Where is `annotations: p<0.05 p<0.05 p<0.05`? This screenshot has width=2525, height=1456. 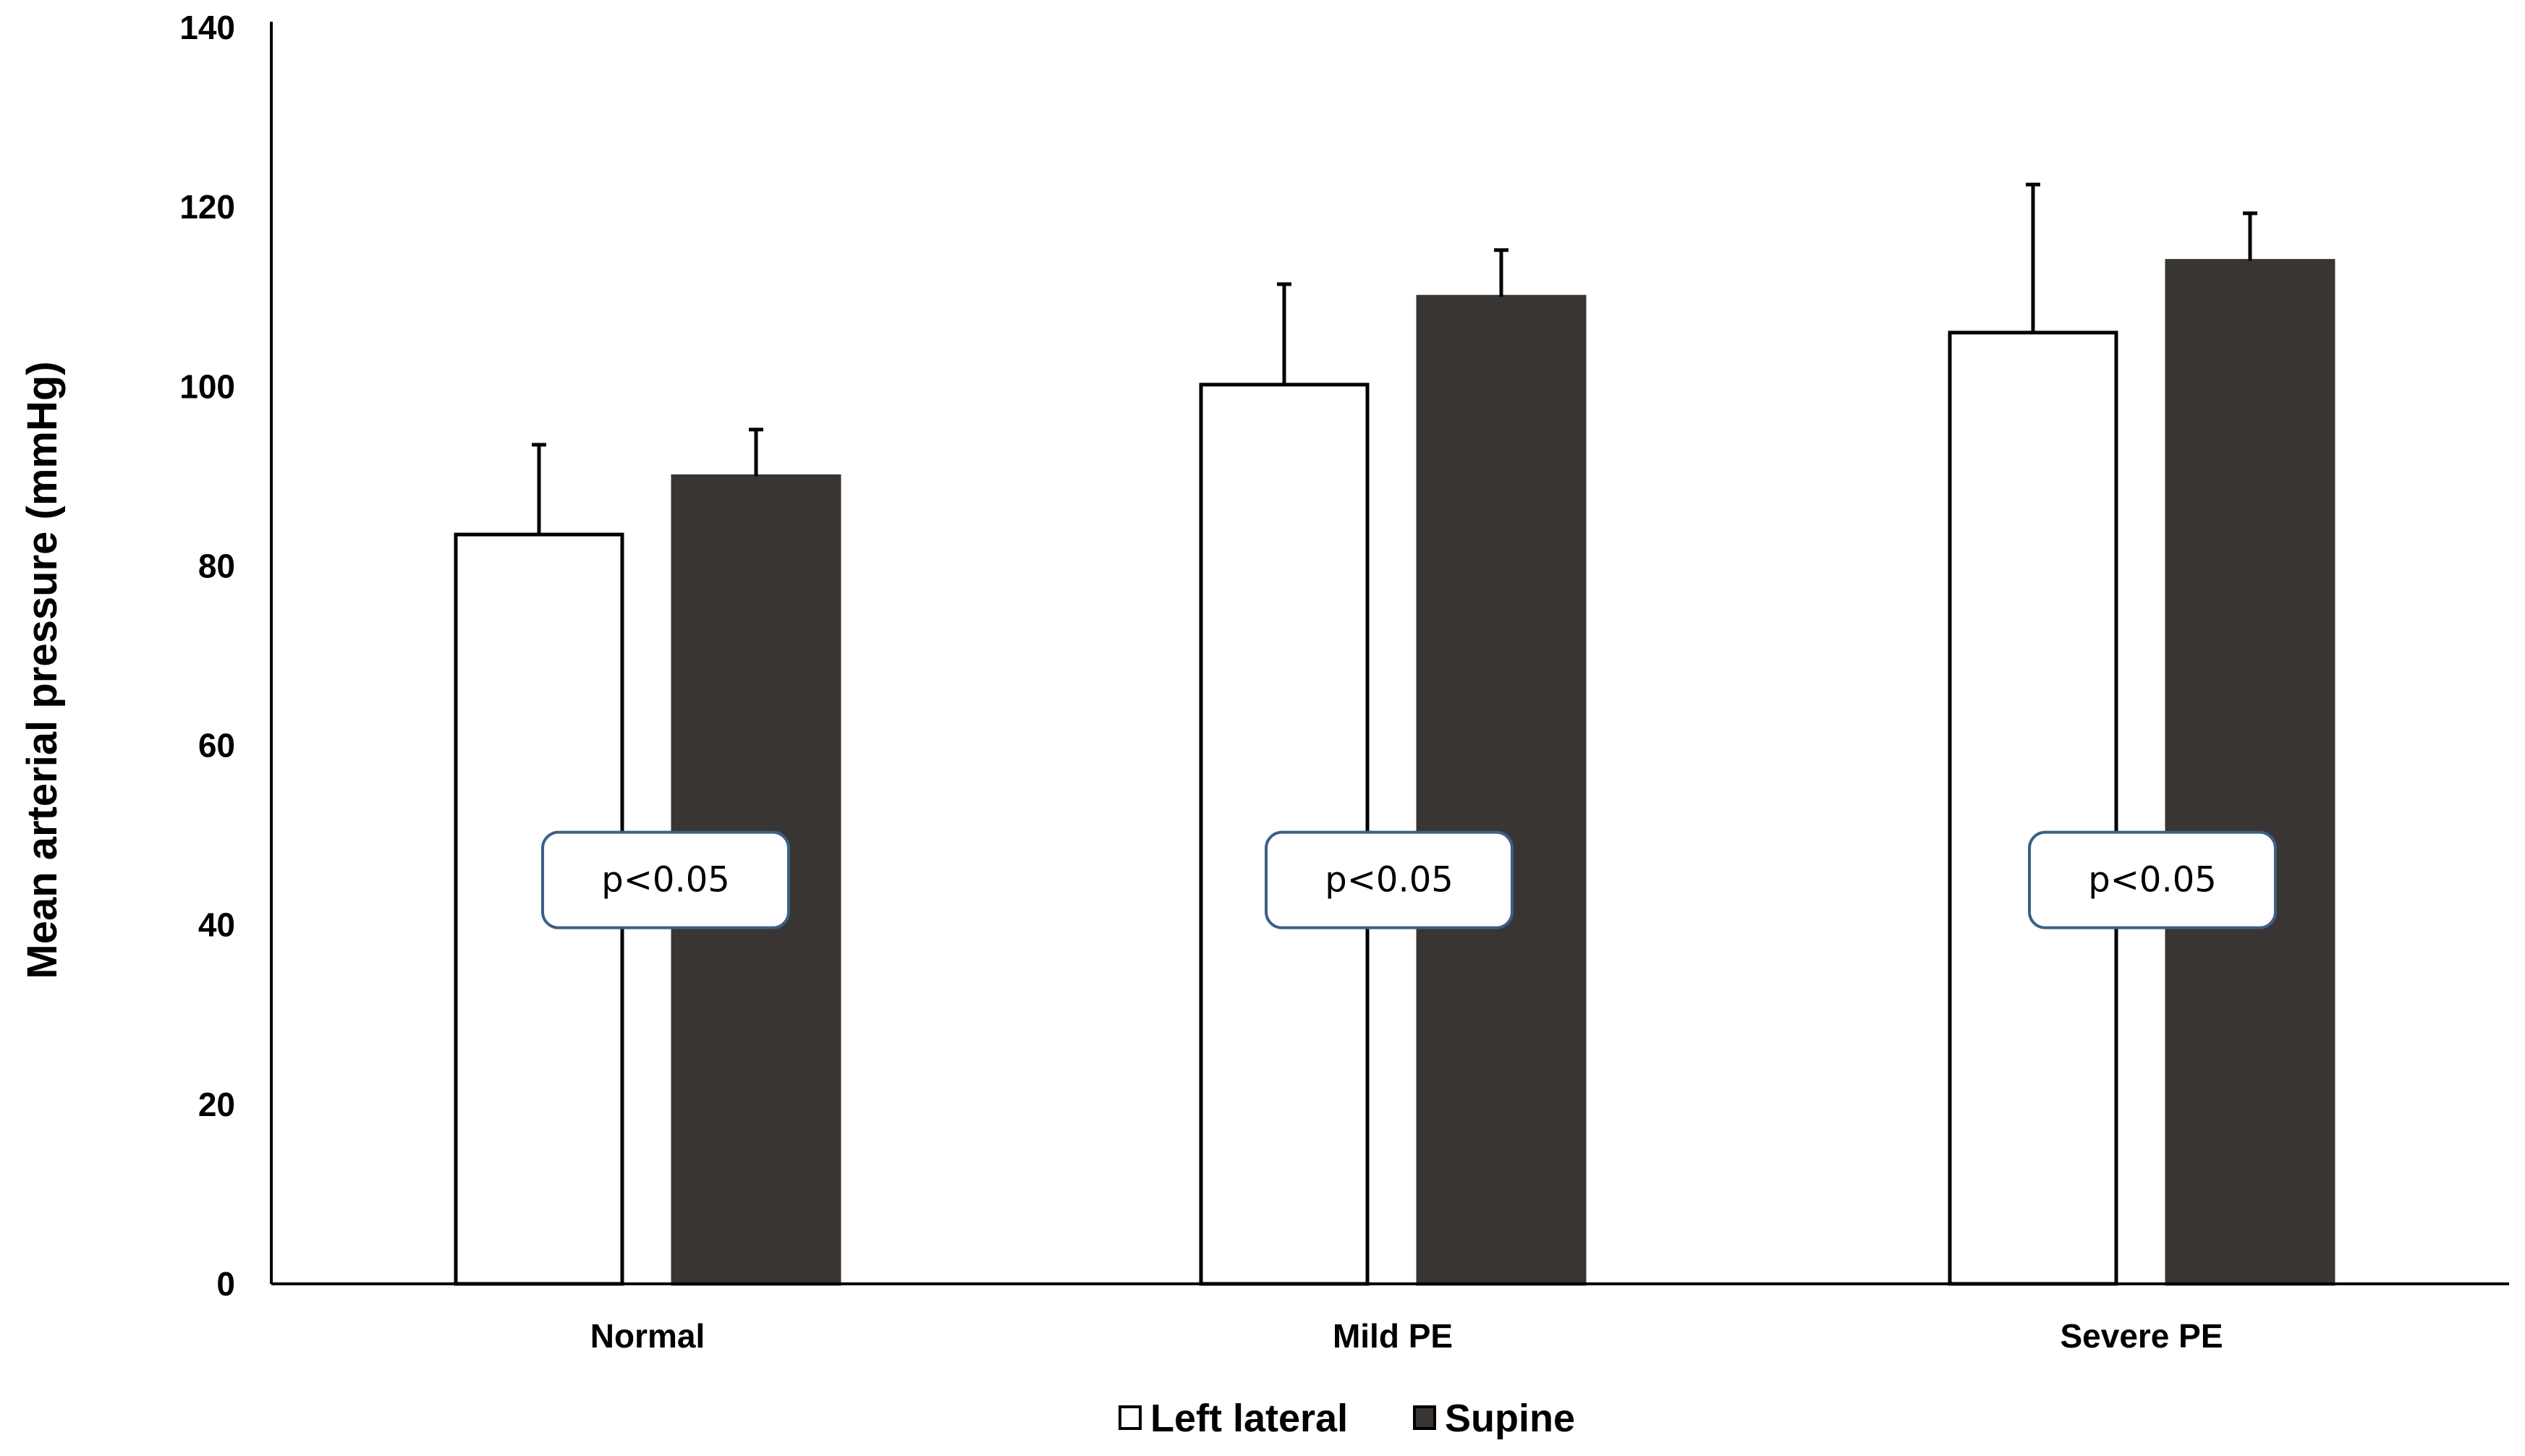
annotations: p<0.05 p<0.05 p<0.05 is located at coordinates (1409, 879).